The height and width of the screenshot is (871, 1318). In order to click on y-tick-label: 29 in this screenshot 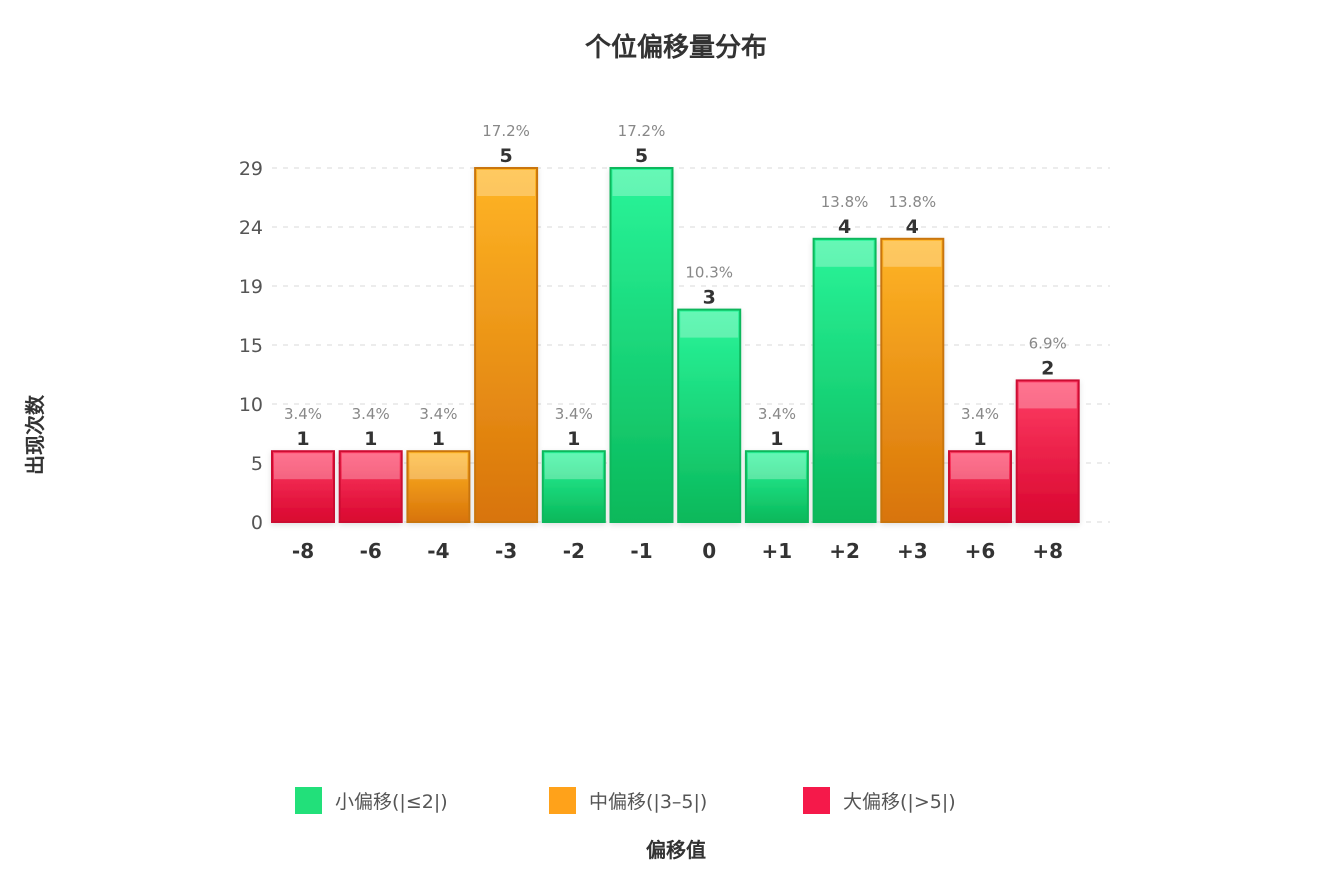, I will do `click(251, 169)`.